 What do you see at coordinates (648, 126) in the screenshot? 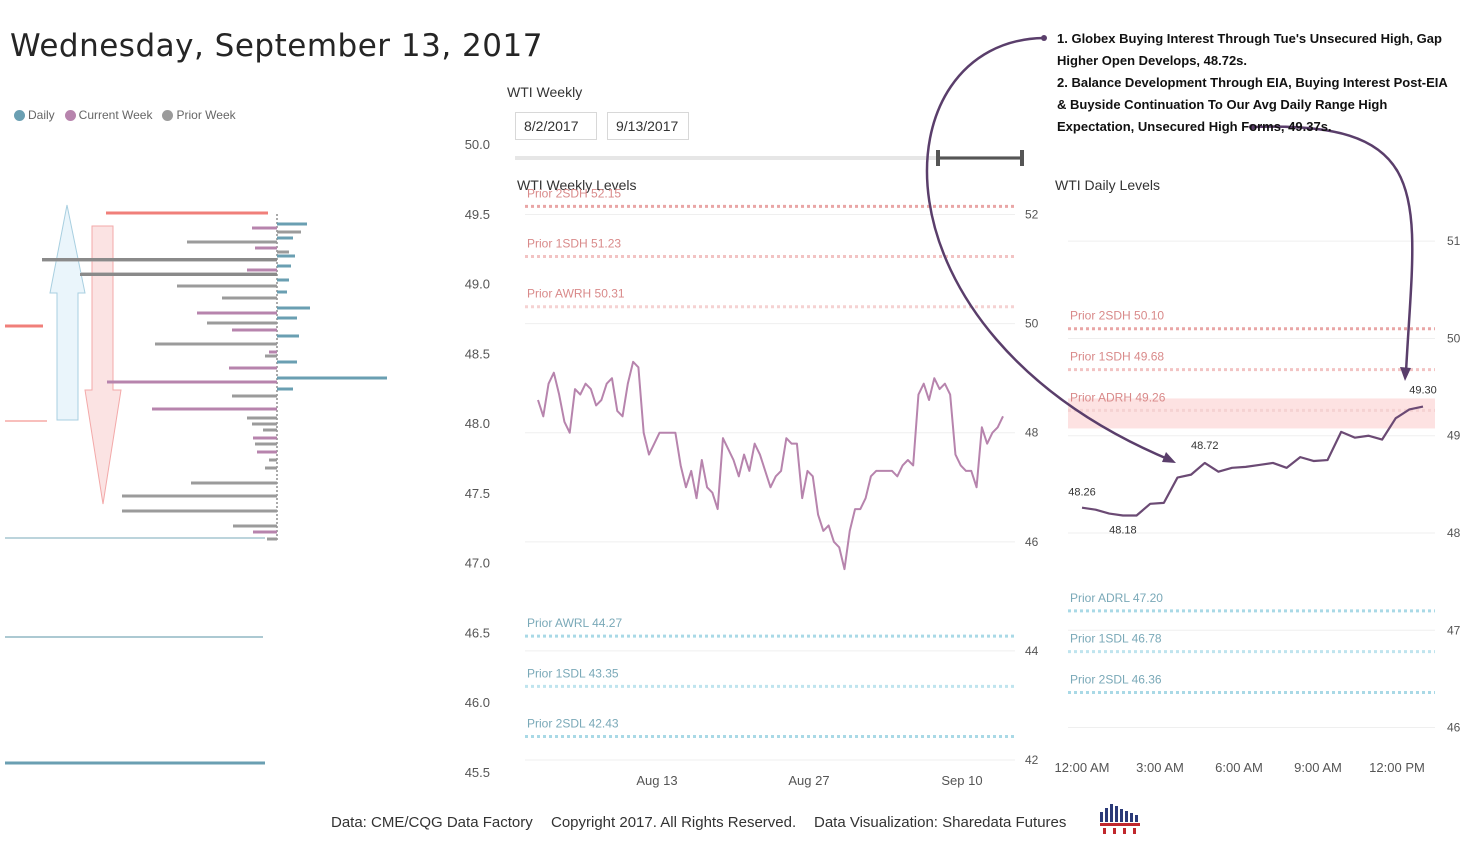
I see `end-date-input: 9/13/2017` at bounding box center [648, 126].